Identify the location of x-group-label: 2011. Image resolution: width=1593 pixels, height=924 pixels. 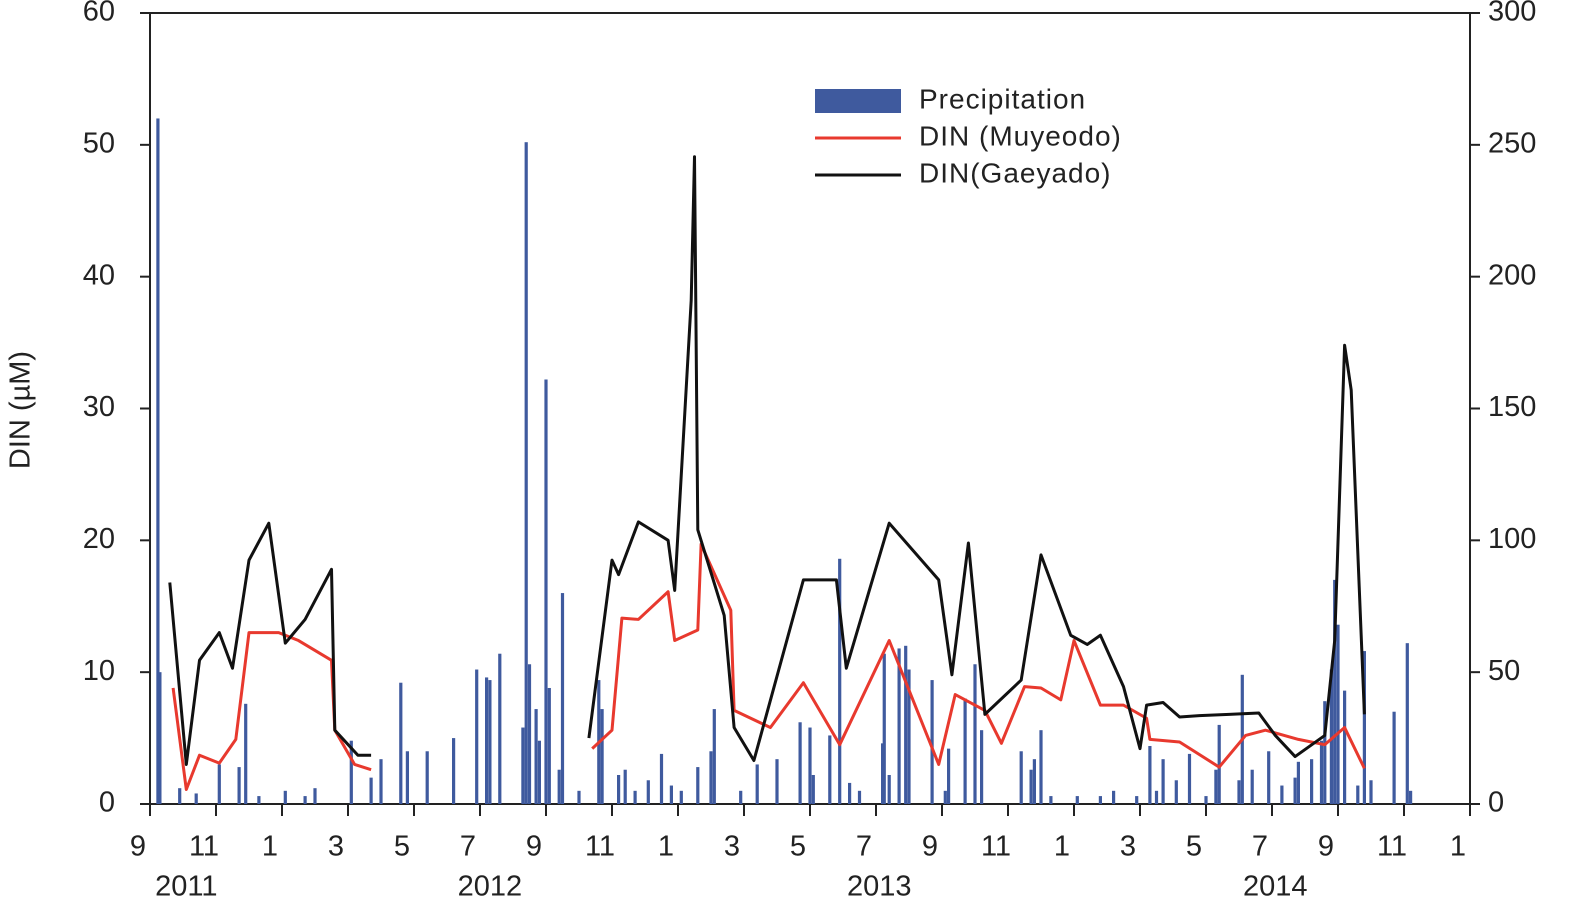
(186, 887).